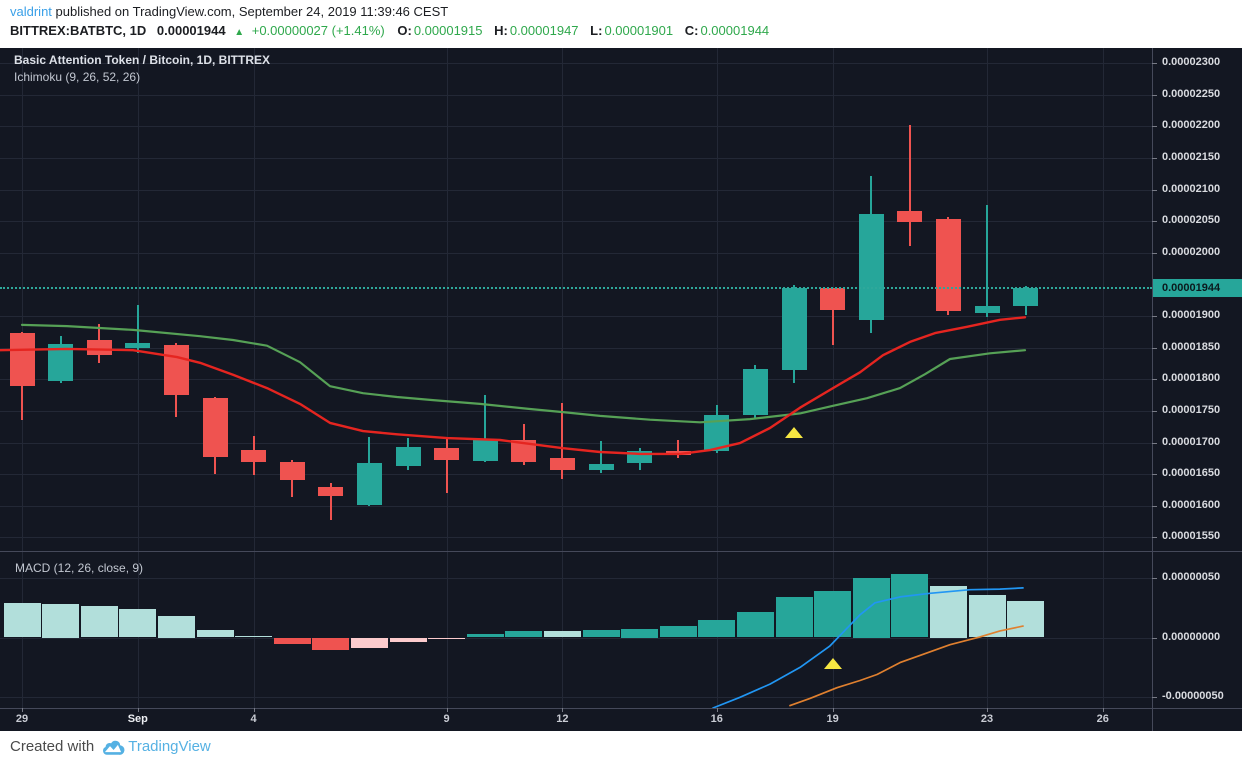  What do you see at coordinates (22, 719) in the screenshot?
I see `time-axis-label: 29` at bounding box center [22, 719].